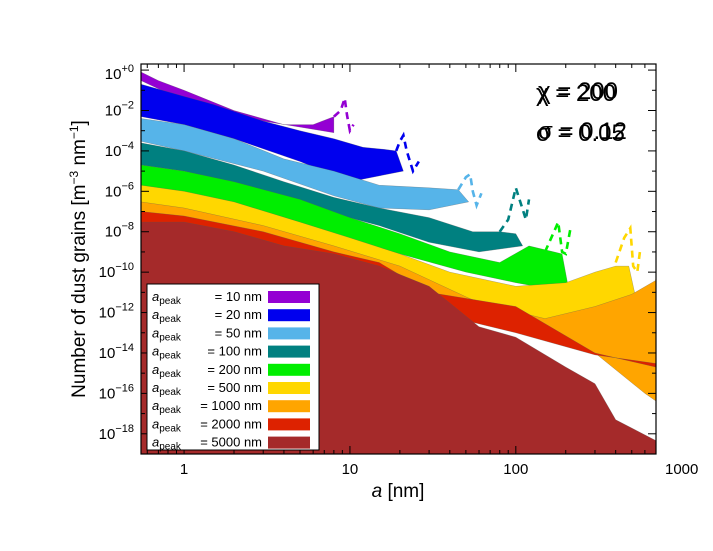 The image size is (713, 551). I want to click on legend-entry-500nm: apeak = 500 nm, so click(231, 389).